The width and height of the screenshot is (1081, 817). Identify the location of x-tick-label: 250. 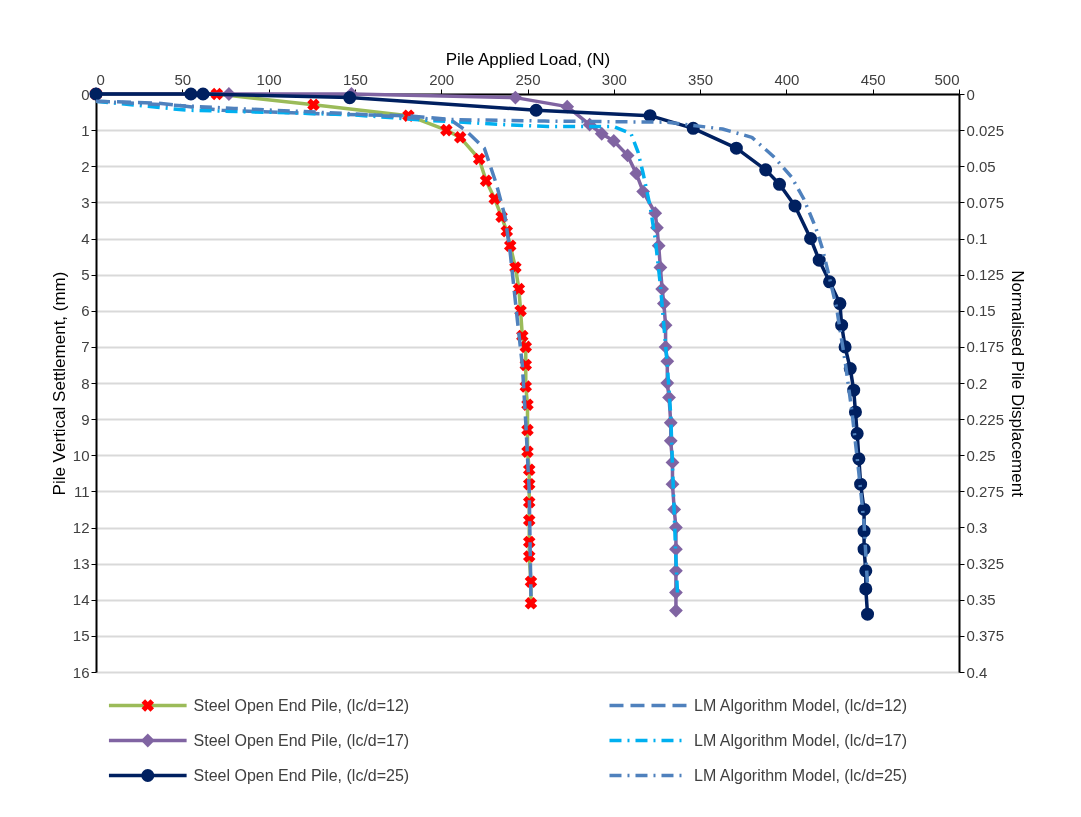
(528, 79).